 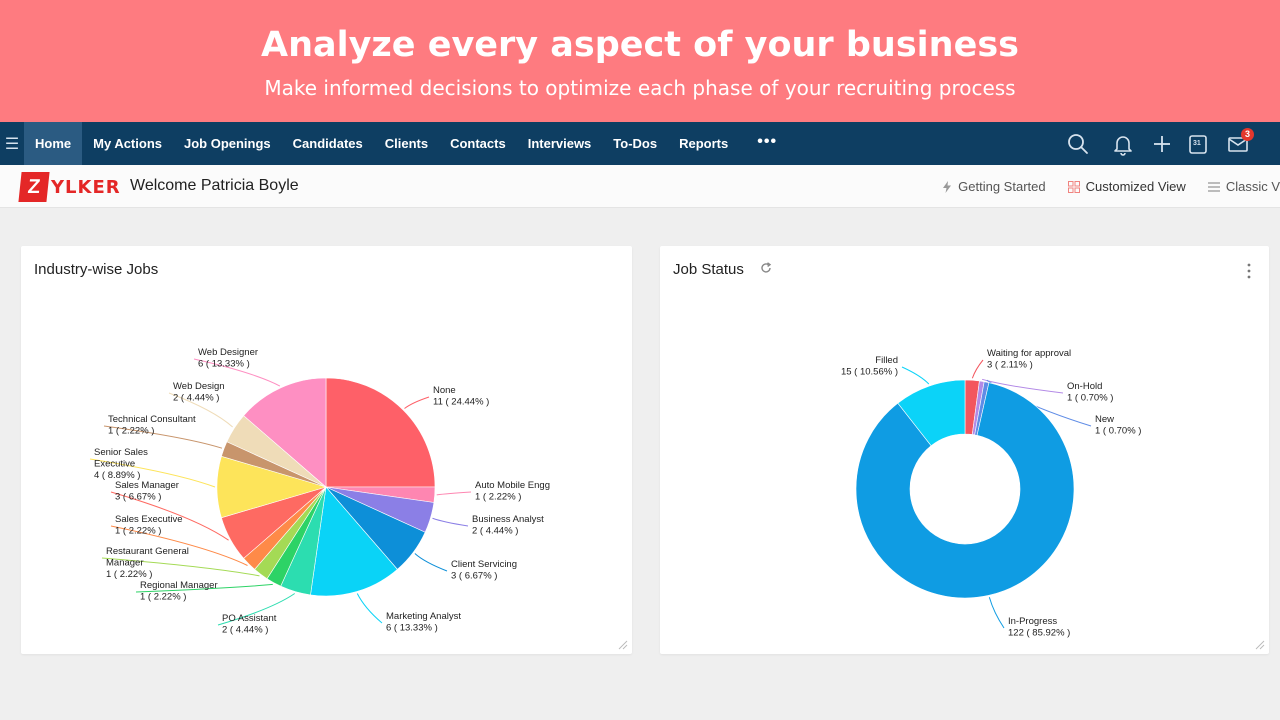 I want to click on label-business-analyst: Business Analyst 2 ( 4.44% ), so click(x=508, y=525).